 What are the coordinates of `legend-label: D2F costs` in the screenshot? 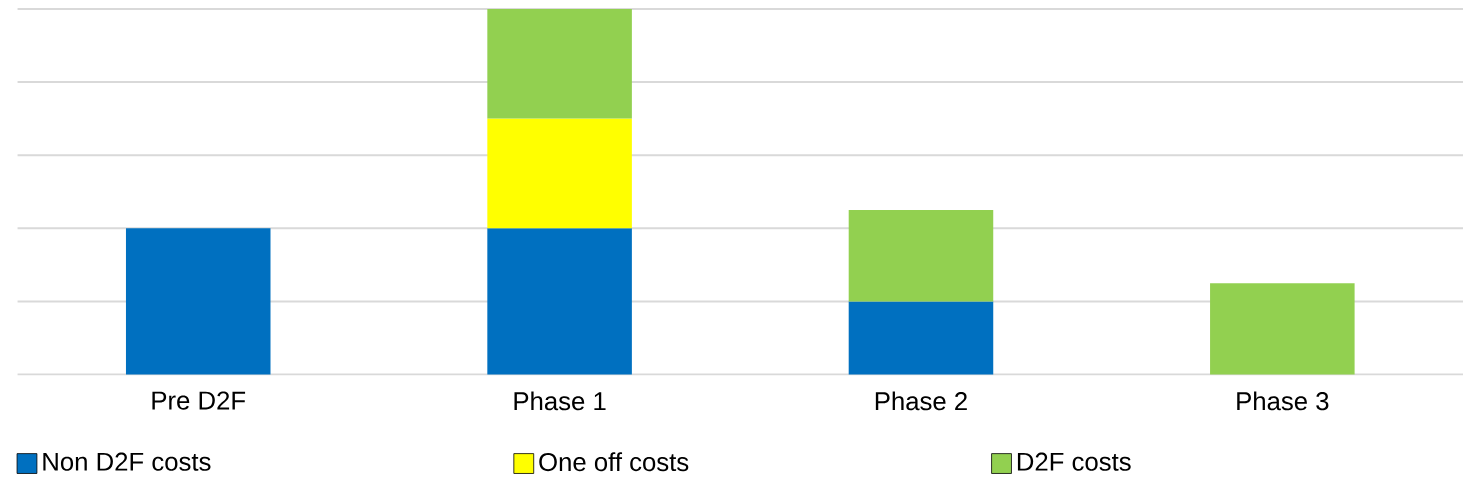 It's located at (1074, 461).